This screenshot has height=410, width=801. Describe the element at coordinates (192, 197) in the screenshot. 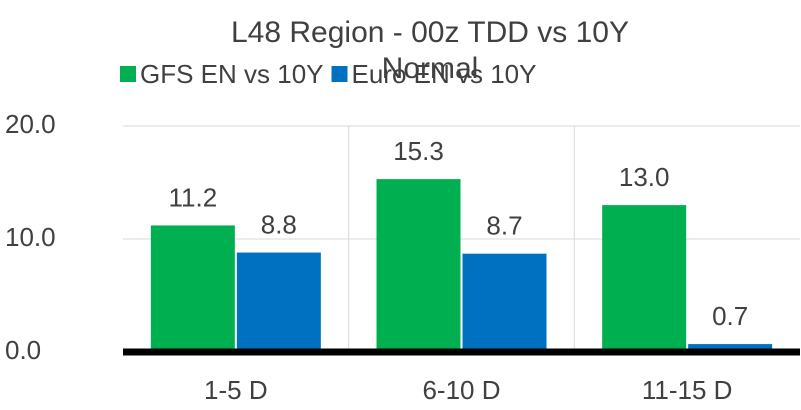

I see `data-label: 11.2` at that location.